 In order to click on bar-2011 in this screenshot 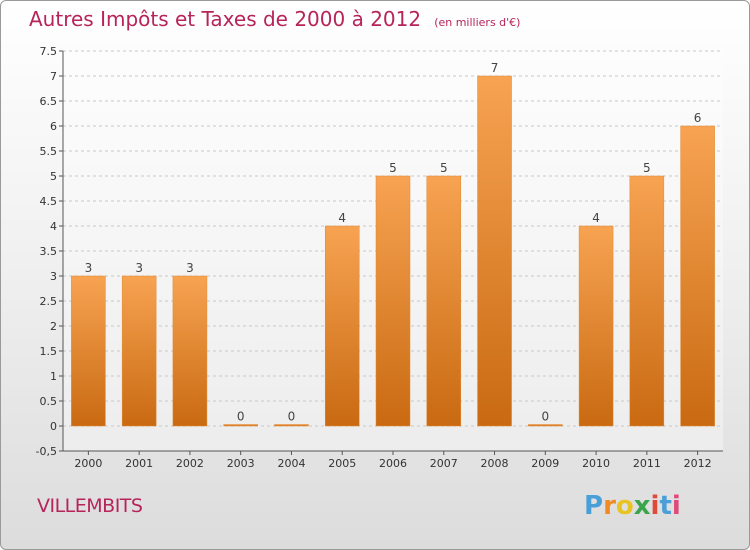, I will do `click(647, 301)`.